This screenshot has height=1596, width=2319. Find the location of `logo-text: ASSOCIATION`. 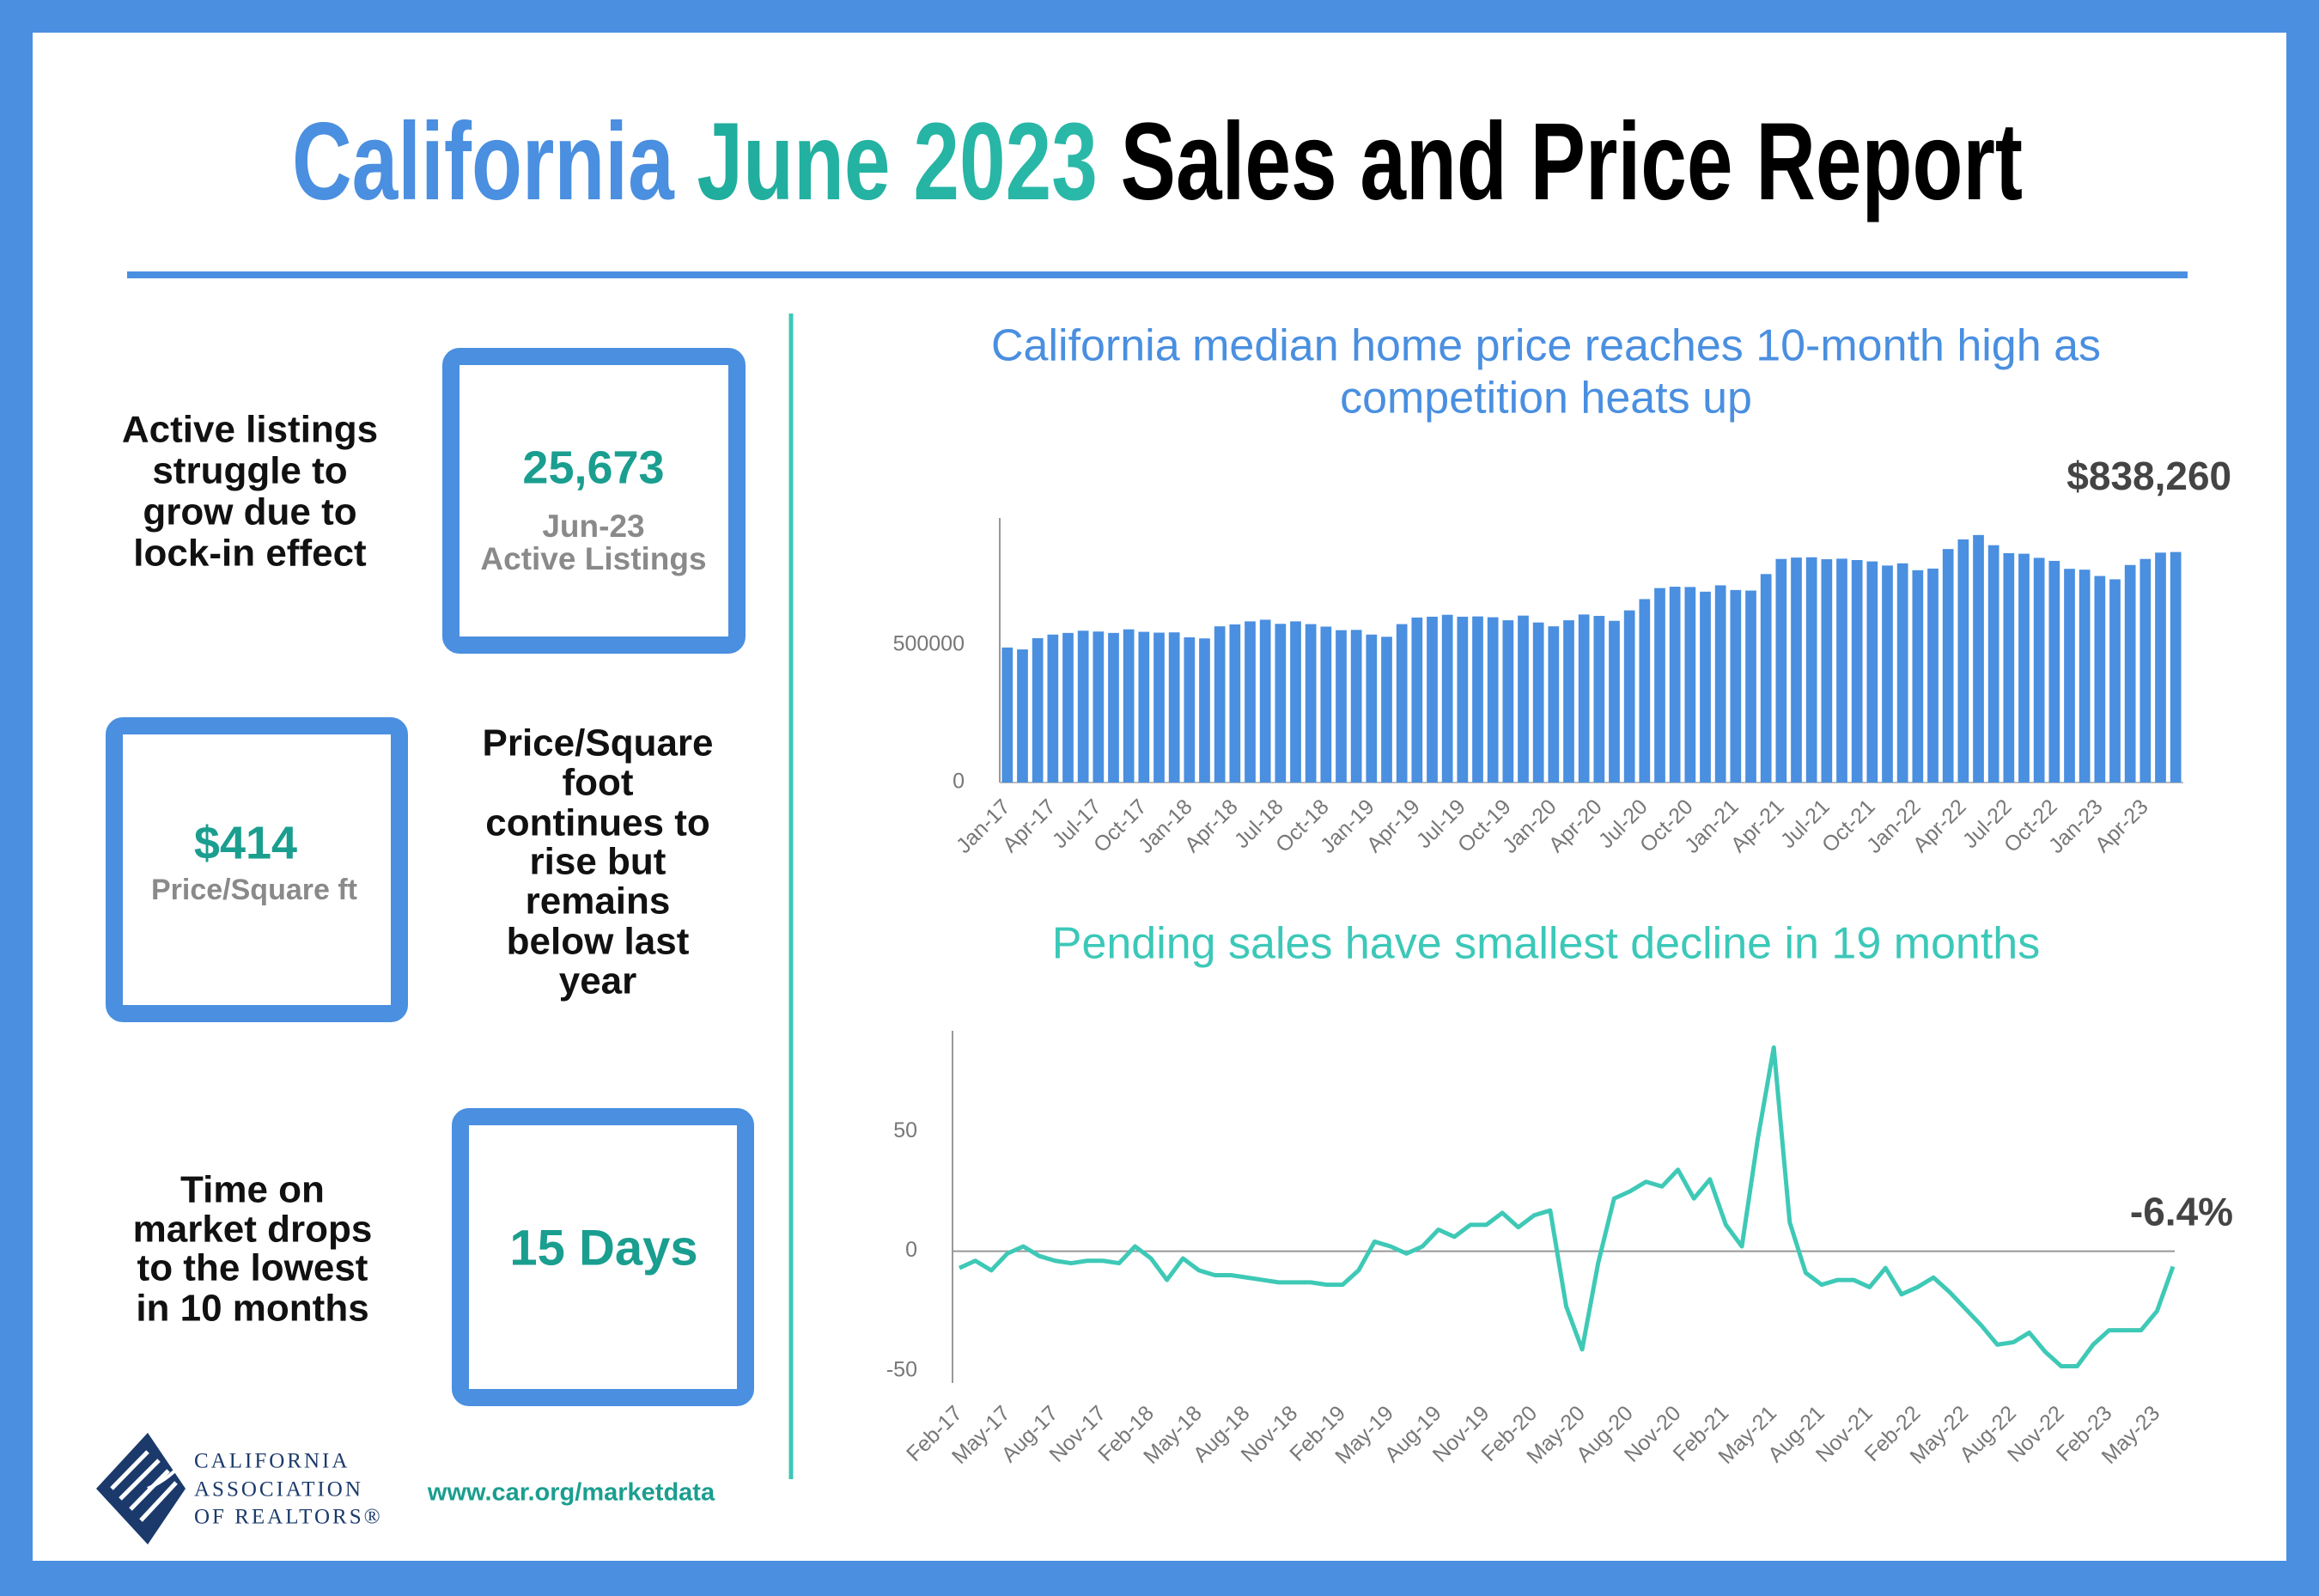

logo-text: ASSOCIATION is located at coordinates (278, 1490).